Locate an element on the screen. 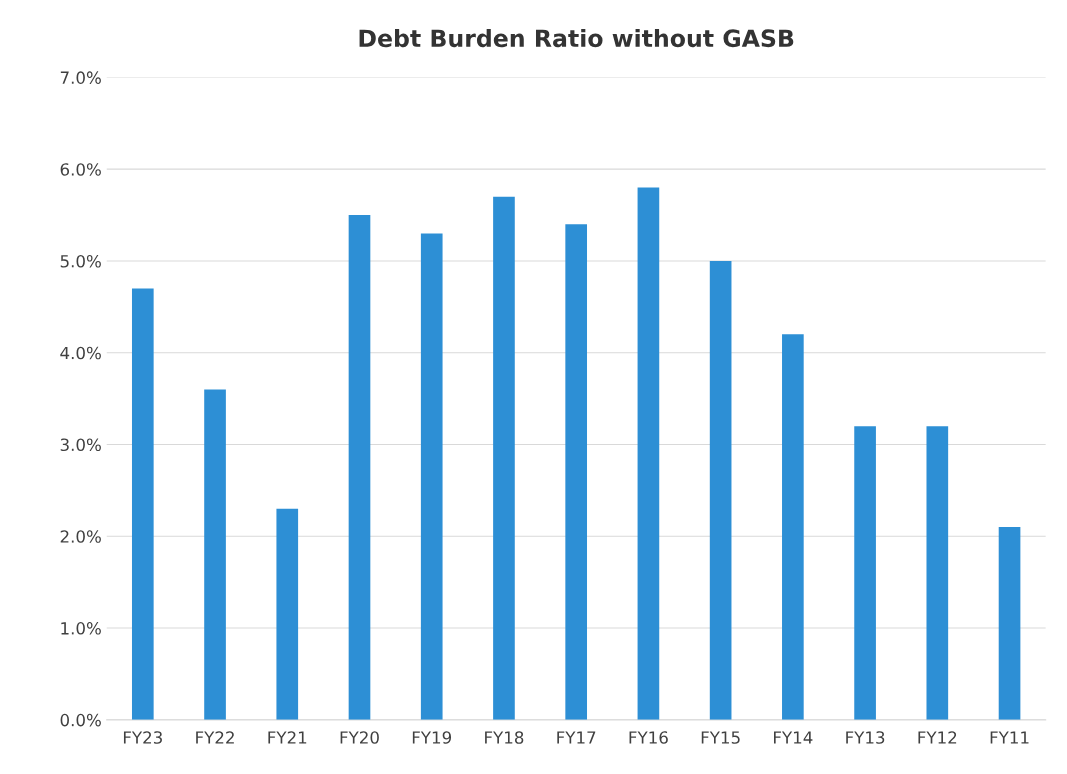  x-tick-label: FY21 is located at coordinates (287, 737).